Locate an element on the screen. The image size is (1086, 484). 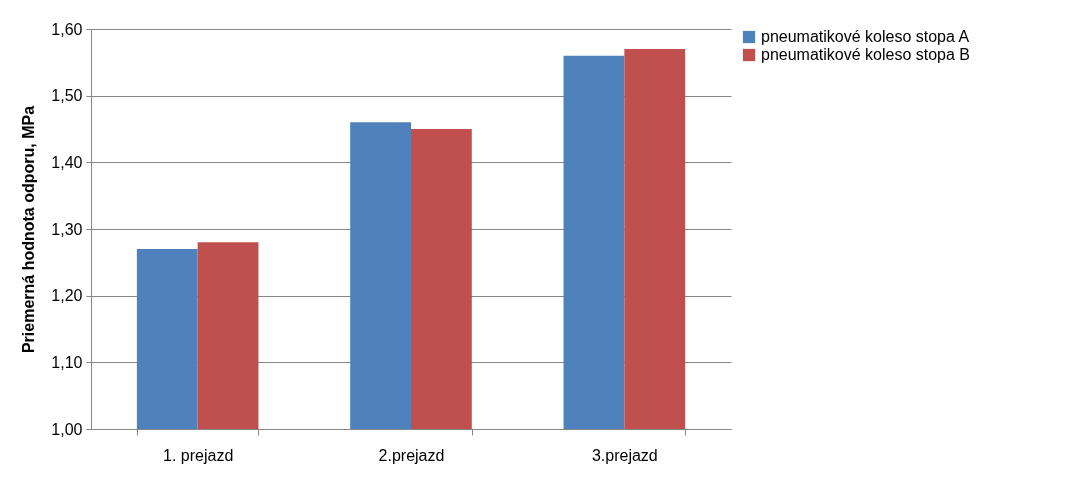
legend-label: pneumatikové koleso stopa B is located at coordinates (866, 54).